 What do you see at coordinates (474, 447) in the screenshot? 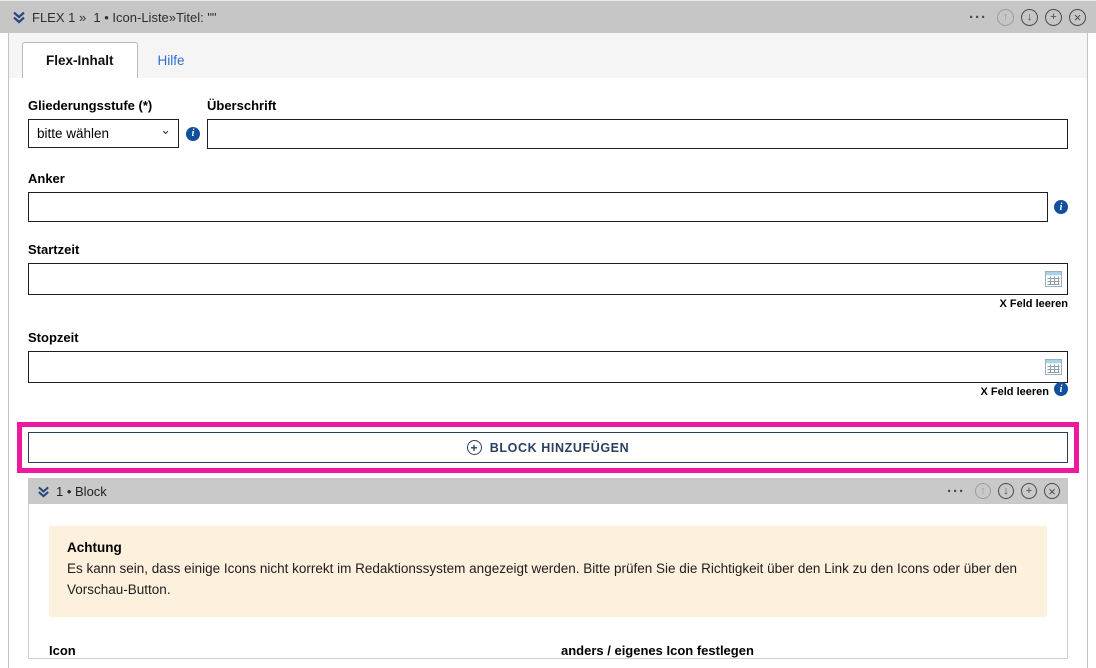
I see `plus-circle-icon: +` at bounding box center [474, 447].